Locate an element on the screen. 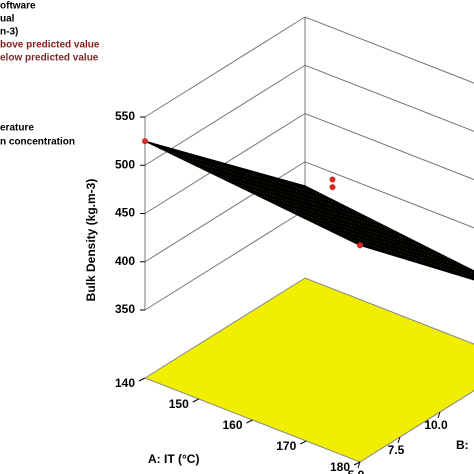 The height and width of the screenshot is (474, 474). z-tick-label: 350 is located at coordinates (125, 309).